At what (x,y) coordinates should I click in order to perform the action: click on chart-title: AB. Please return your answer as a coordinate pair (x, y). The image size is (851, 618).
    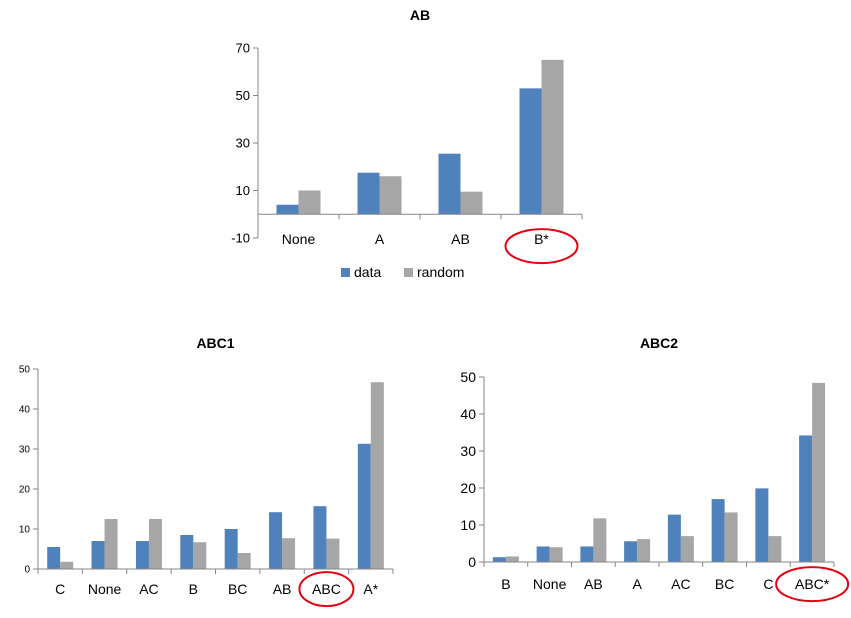
    Looking at the image, I should click on (420, 15).